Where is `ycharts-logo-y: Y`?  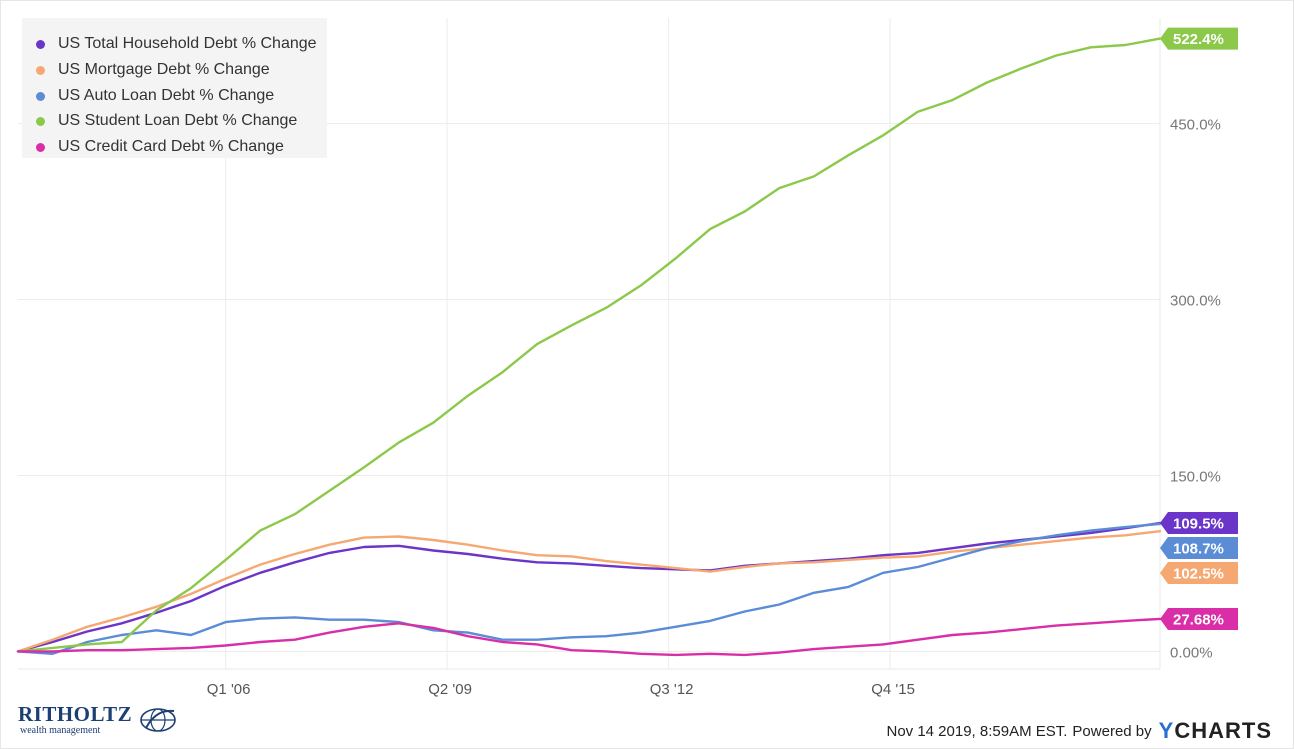
ycharts-logo-y: Y is located at coordinates (1166, 730).